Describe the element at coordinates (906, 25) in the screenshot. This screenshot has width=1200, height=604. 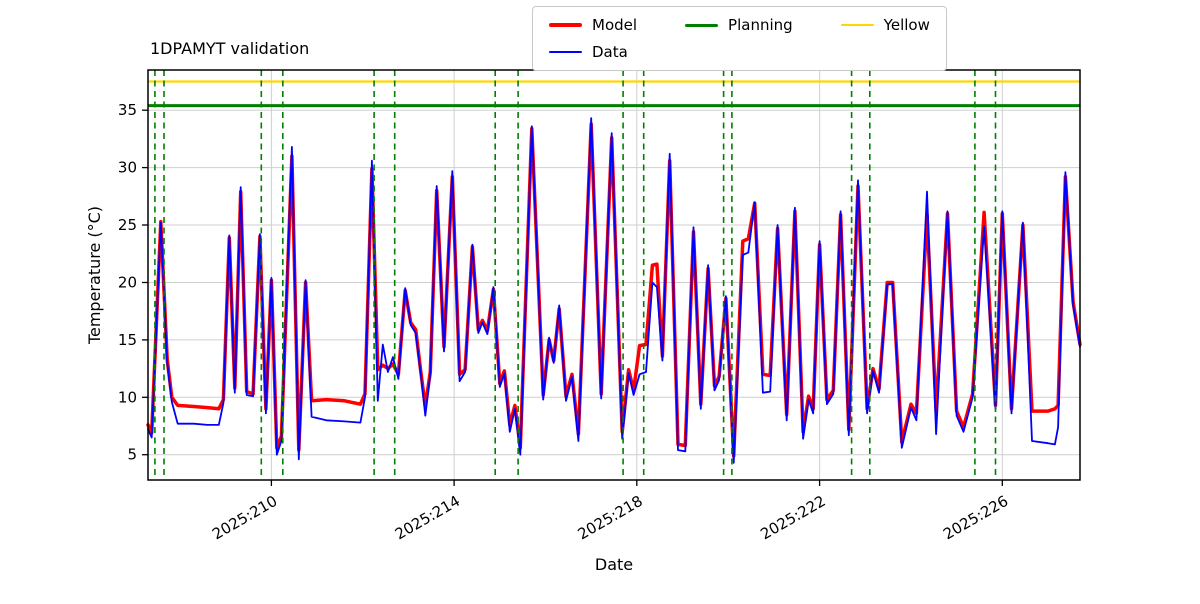
I see `legend-label: Yellow` at that location.